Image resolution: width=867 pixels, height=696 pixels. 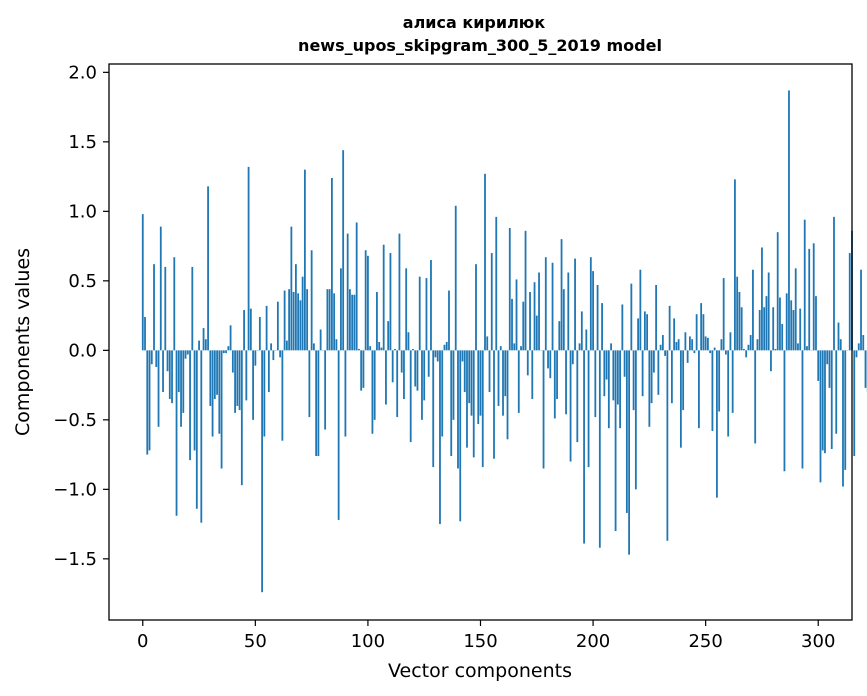 What do you see at coordinates (480, 641) in the screenshot?
I see `x-tick-label: 150` at bounding box center [480, 641].